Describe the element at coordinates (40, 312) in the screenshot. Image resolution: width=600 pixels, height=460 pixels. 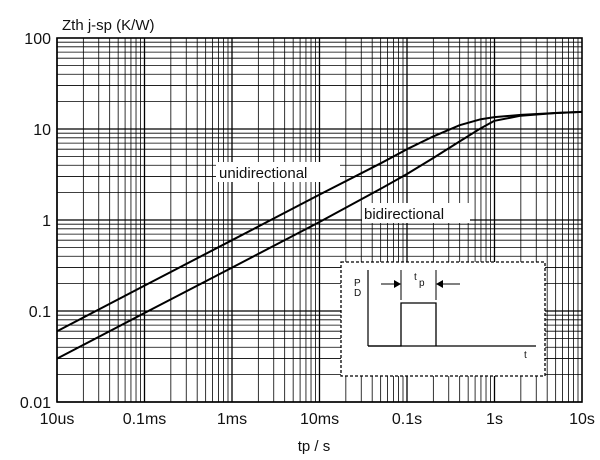
I see `y-tick-label: 0.1` at that location.